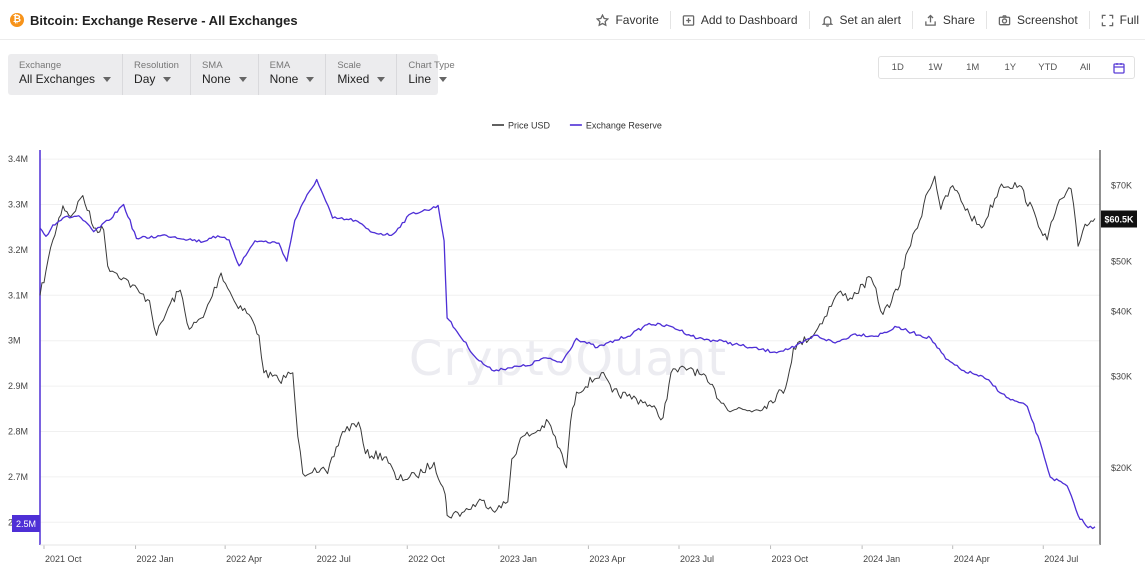 Image resolution: width=1145 pixels, height=574 pixels. I want to click on range-1m-button: 1M, so click(973, 67).